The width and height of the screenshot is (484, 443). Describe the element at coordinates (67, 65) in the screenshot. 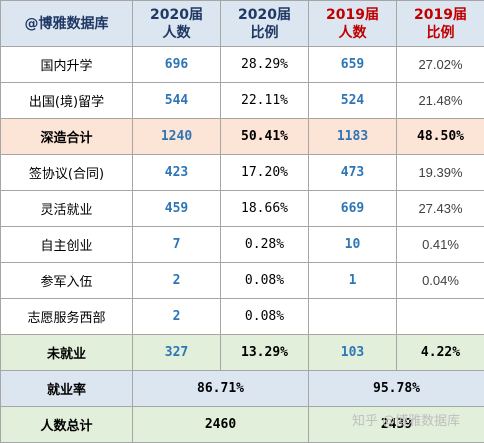

I see `row-label: 国内升学` at that location.